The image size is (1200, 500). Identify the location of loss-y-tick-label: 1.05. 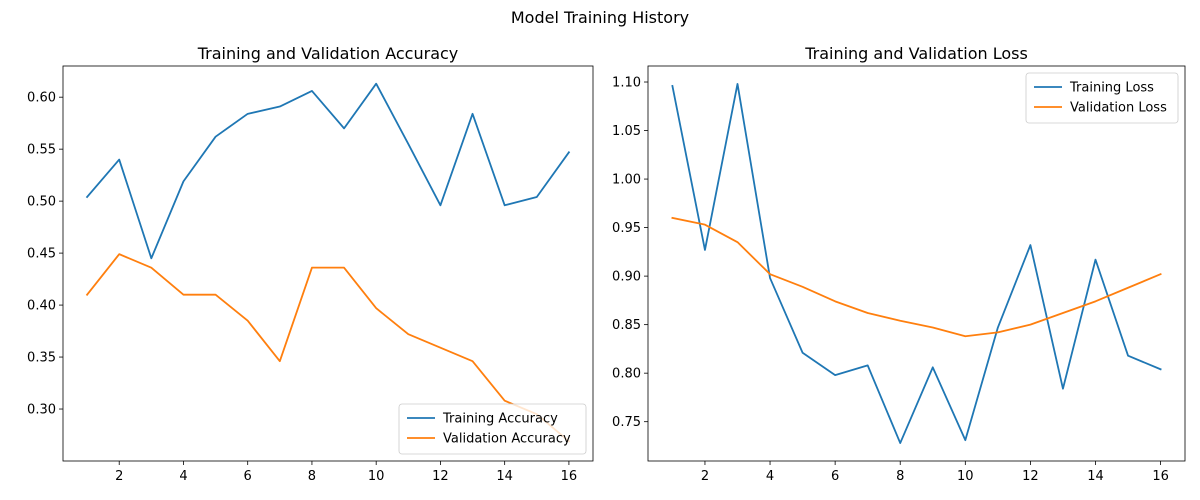
(626, 131).